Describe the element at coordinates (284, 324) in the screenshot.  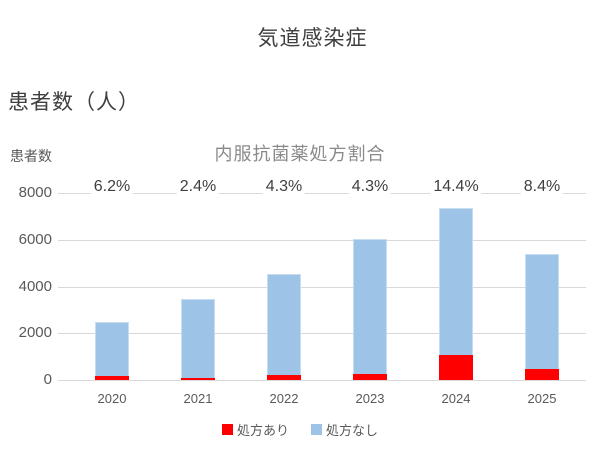
I see `bar-2022-not-prescribed` at that location.